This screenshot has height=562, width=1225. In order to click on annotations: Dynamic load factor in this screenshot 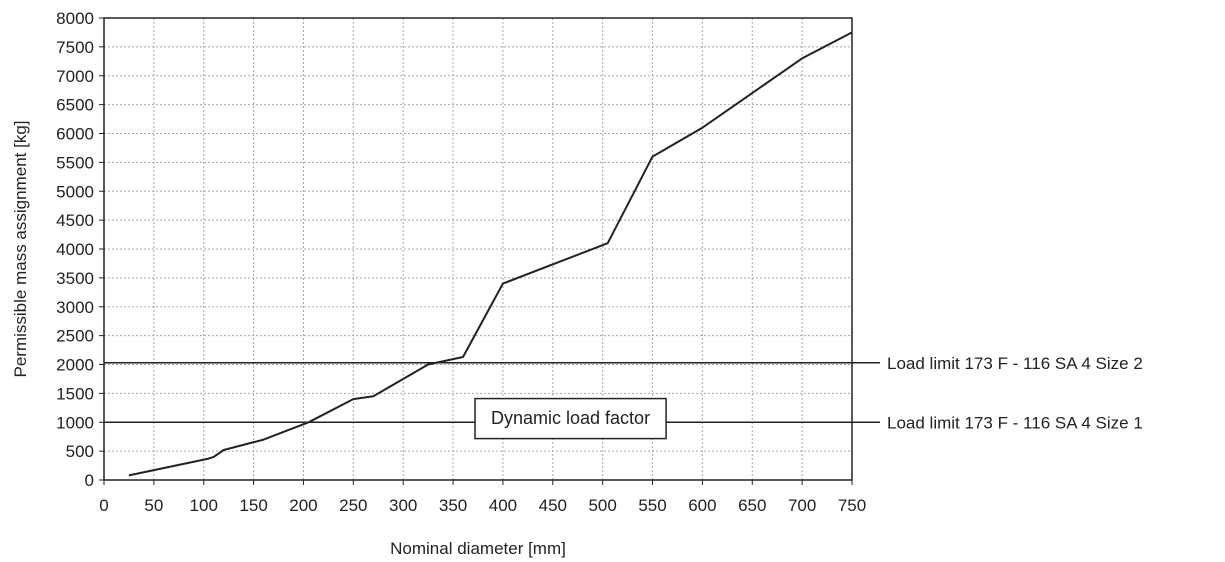, I will do `click(570, 418)`.